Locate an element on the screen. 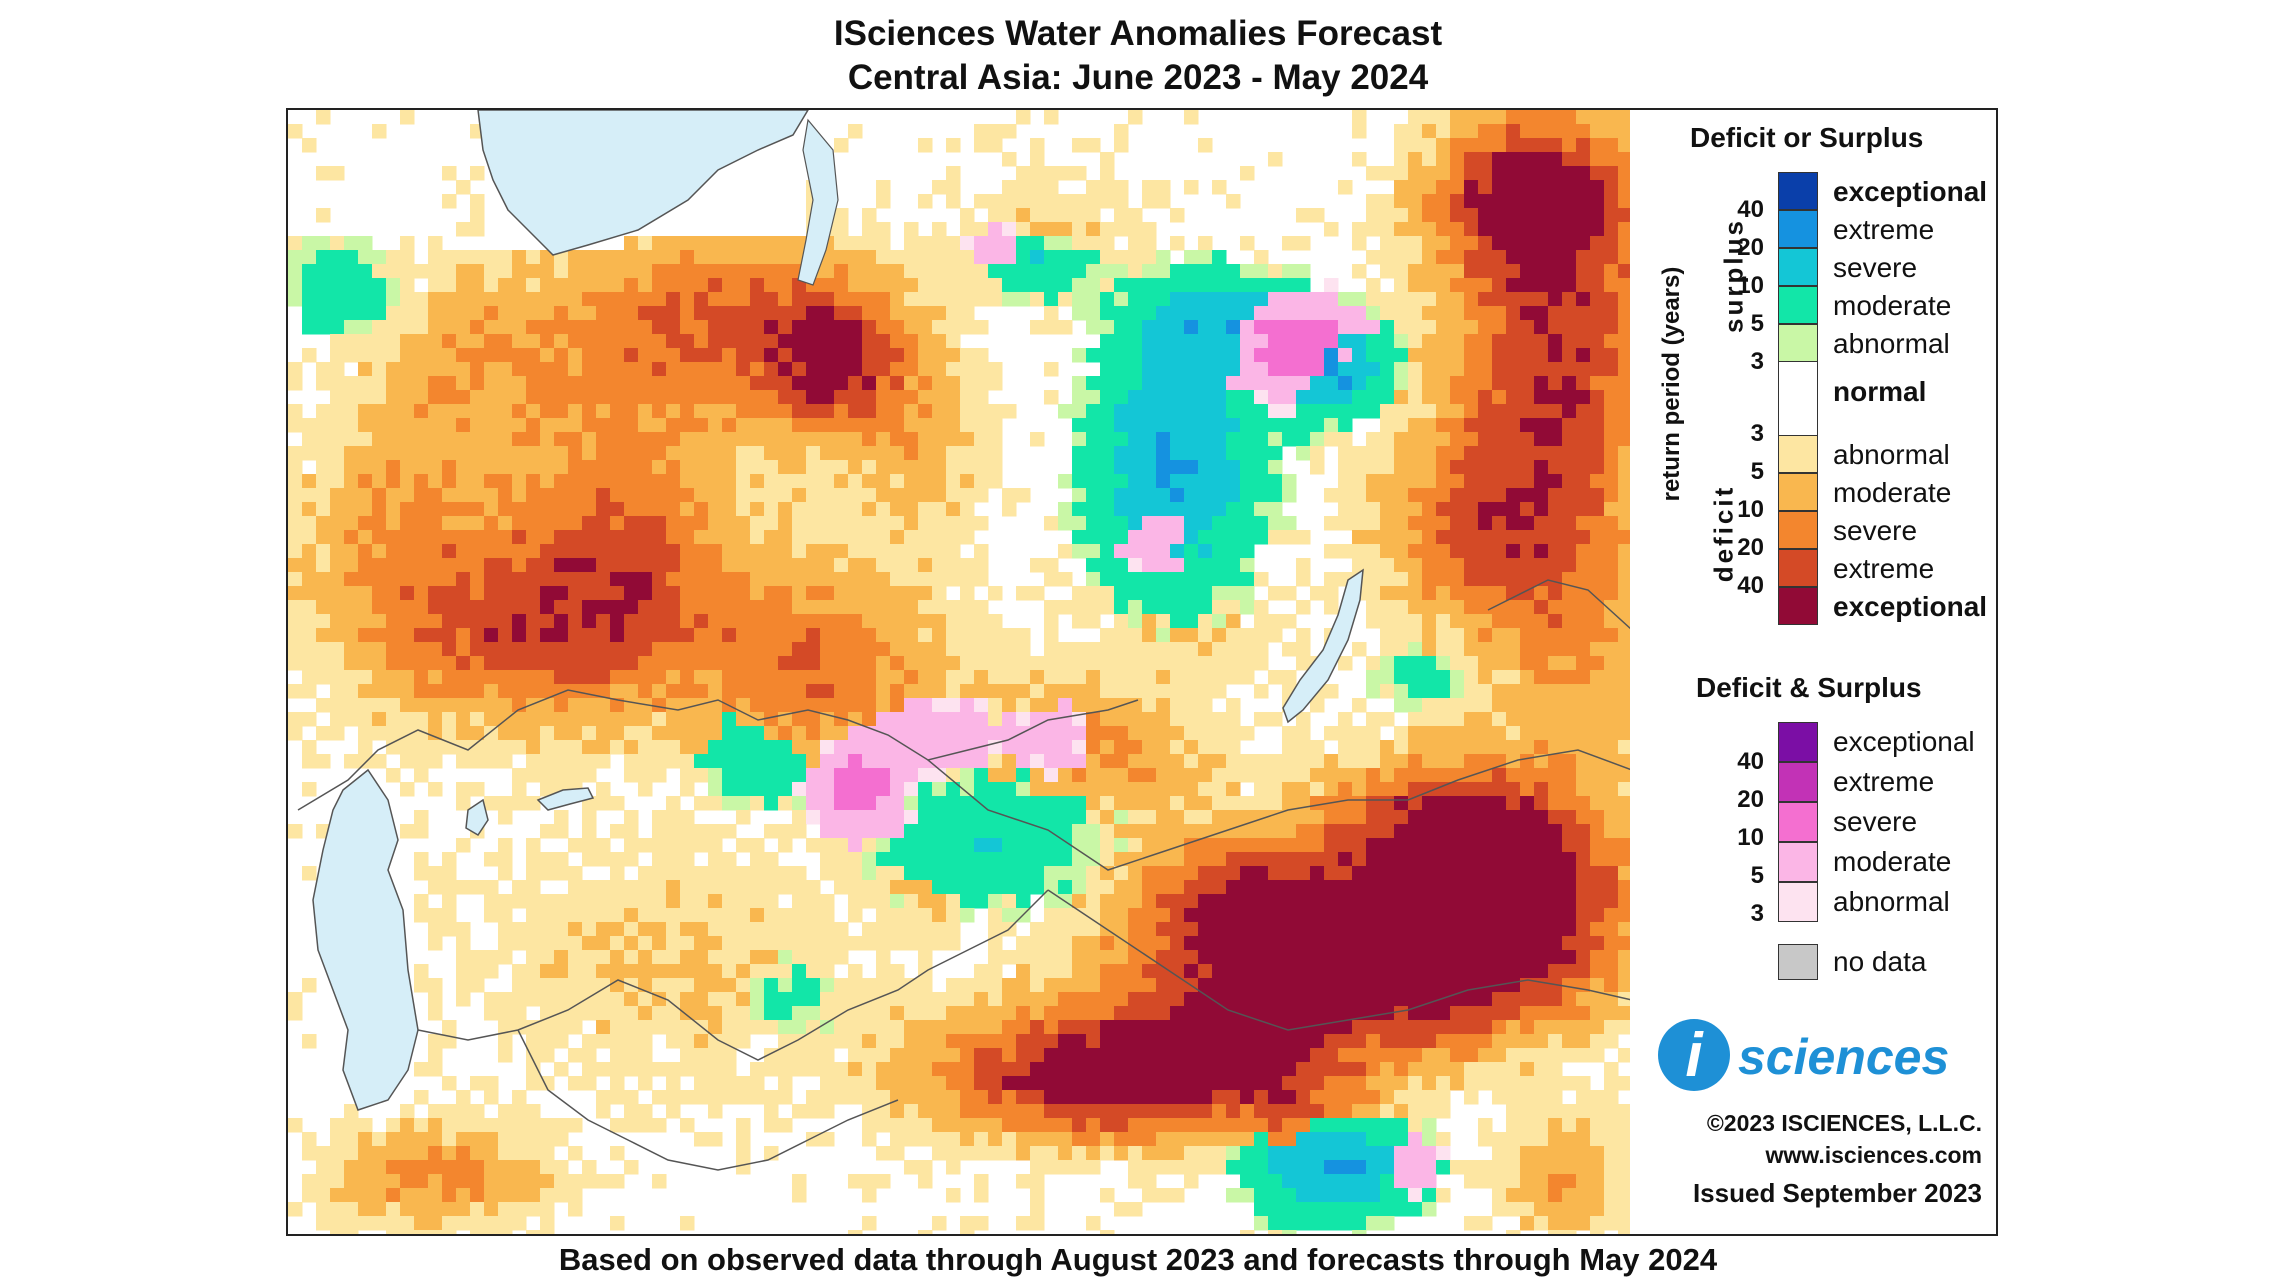 This screenshot has height=1280, width=2276. surplus-tick-5: 5 is located at coordinates (1757, 323).